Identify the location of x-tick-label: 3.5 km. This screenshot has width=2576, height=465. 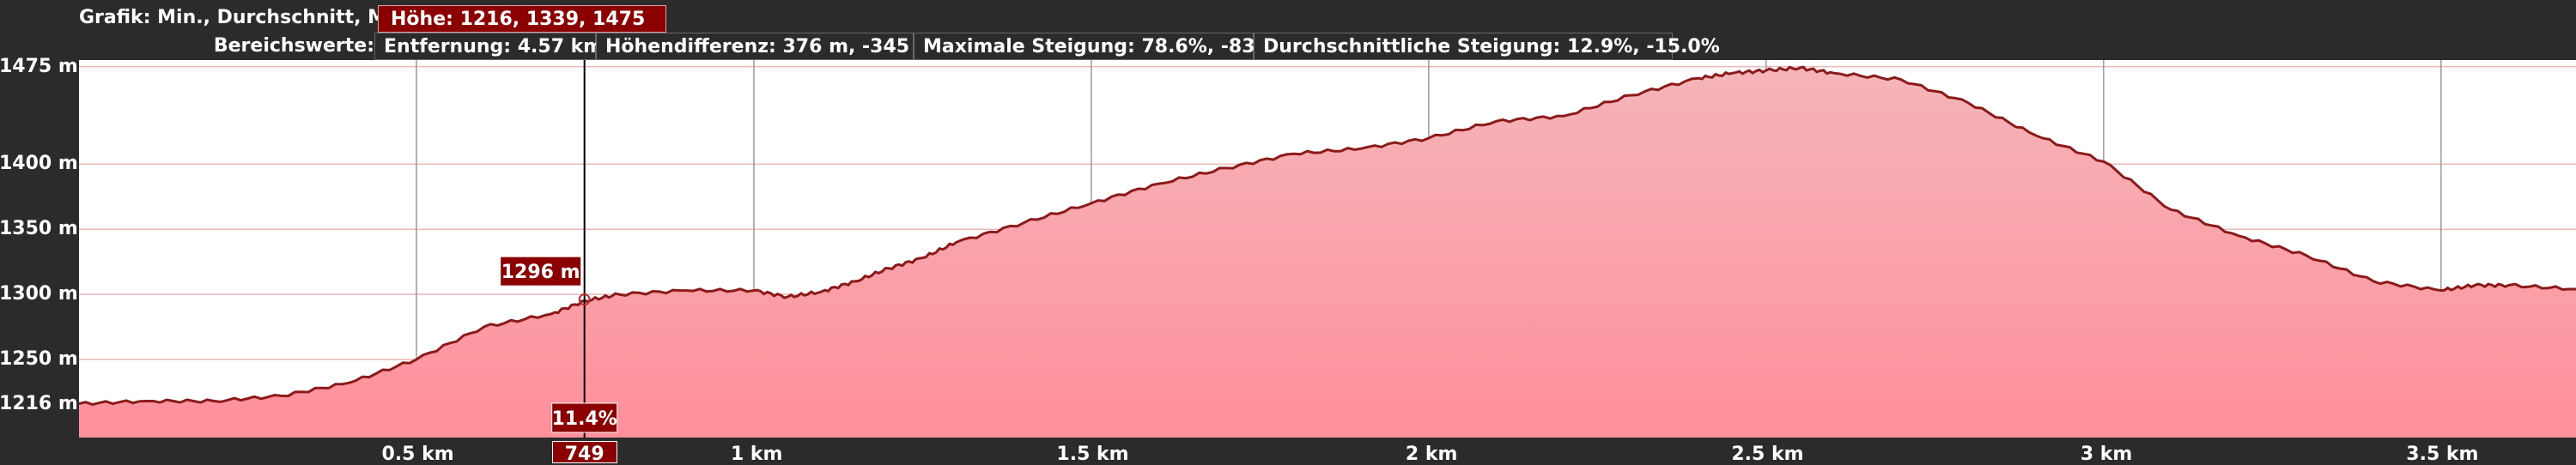
(2442, 454).